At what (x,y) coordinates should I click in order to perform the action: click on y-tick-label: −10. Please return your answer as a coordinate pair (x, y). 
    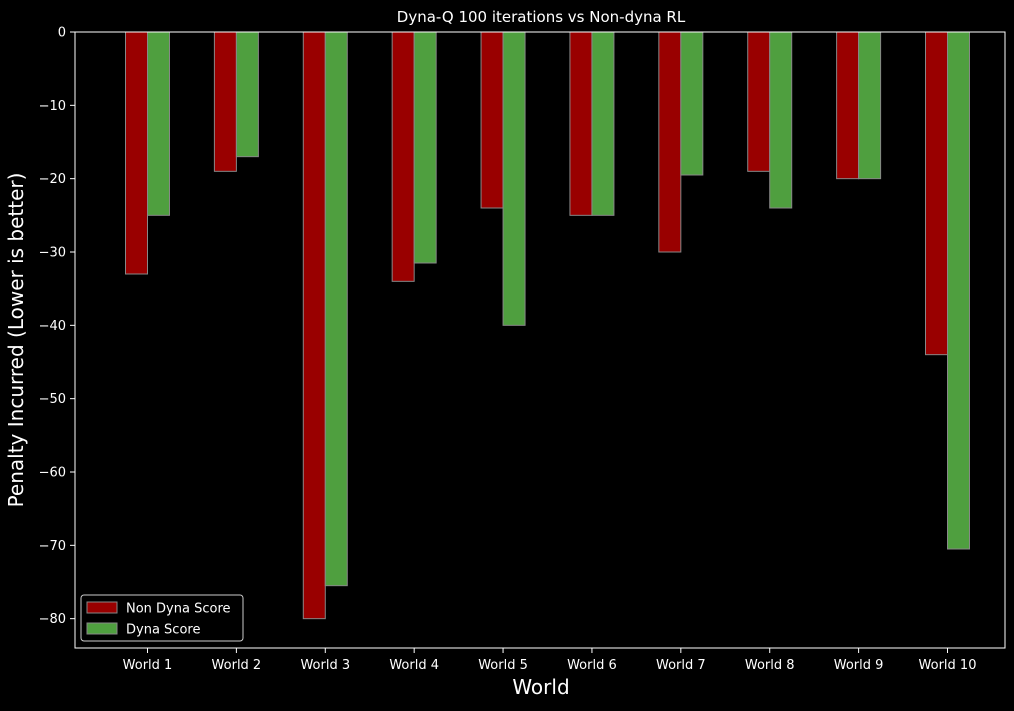
    Looking at the image, I should click on (52, 106).